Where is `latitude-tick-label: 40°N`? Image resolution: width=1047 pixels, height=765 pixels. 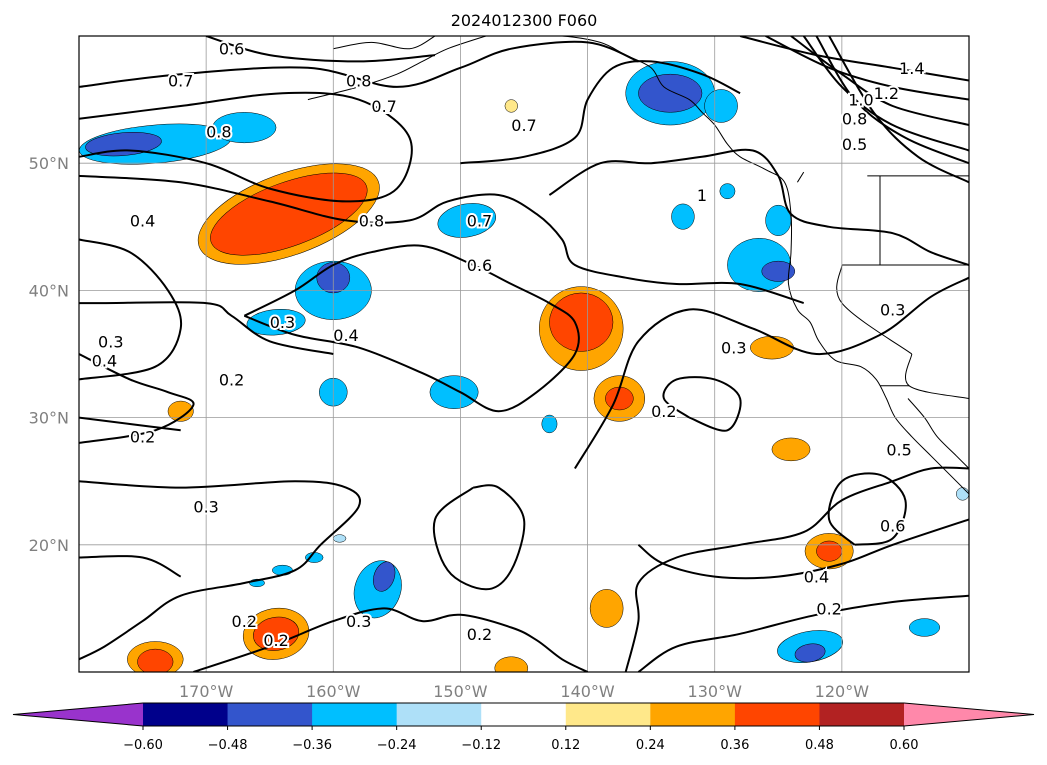
latitude-tick-label: 40°N is located at coordinates (49, 290).